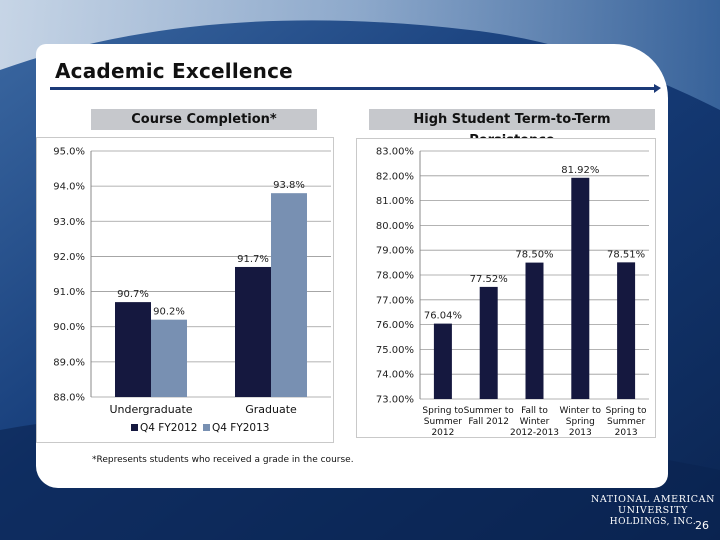 The image size is (720, 540). What do you see at coordinates (443, 316) in the screenshot?
I see `data-label: 76.04%` at bounding box center [443, 316].